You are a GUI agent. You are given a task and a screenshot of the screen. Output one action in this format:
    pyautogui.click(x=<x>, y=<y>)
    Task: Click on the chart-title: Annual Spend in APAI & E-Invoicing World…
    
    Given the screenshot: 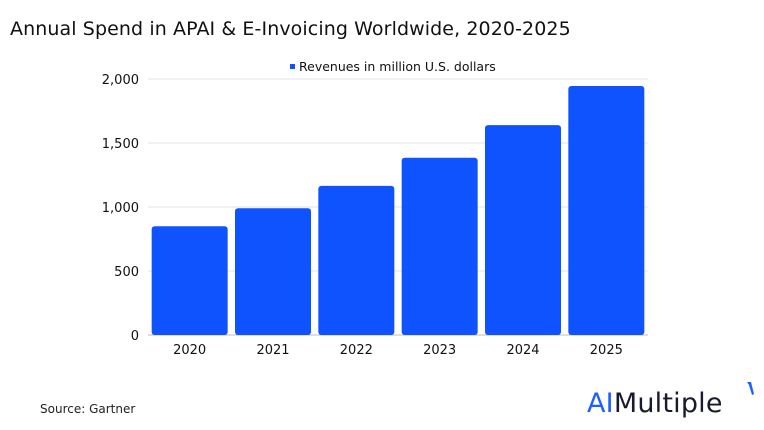 What is the action you would take?
    pyautogui.click(x=290, y=29)
    